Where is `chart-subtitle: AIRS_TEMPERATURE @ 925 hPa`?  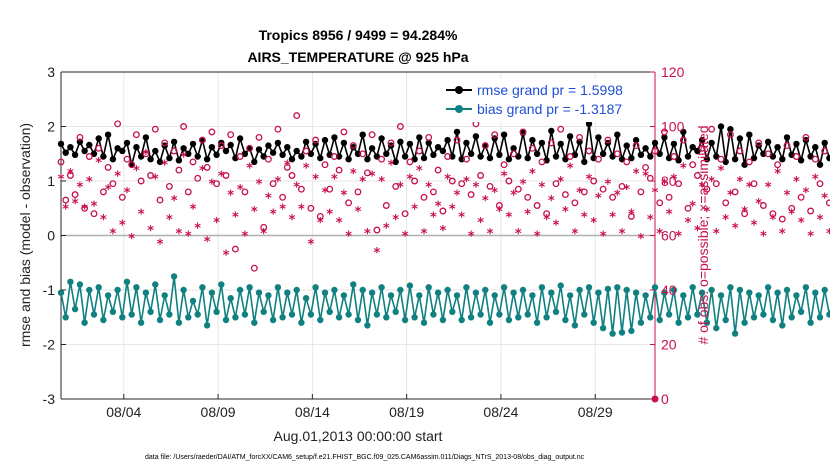 chart-subtitle: AIRS_TEMPERATURE @ 925 hPa is located at coordinates (357, 57).